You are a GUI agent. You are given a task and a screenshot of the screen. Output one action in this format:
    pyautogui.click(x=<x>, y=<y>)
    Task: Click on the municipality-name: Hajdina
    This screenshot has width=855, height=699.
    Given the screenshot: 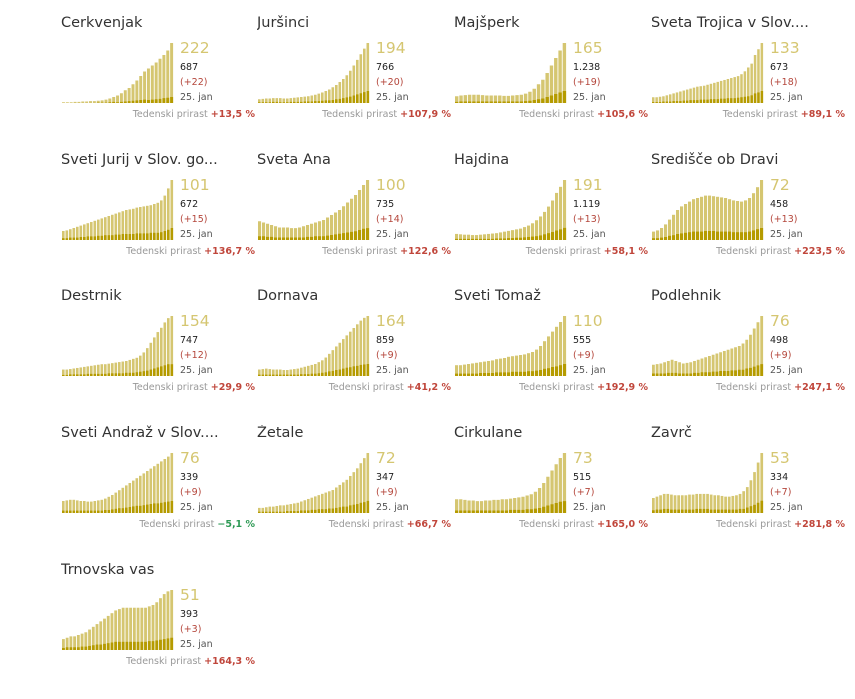 What is the action you would take?
    pyautogui.click(x=549, y=160)
    